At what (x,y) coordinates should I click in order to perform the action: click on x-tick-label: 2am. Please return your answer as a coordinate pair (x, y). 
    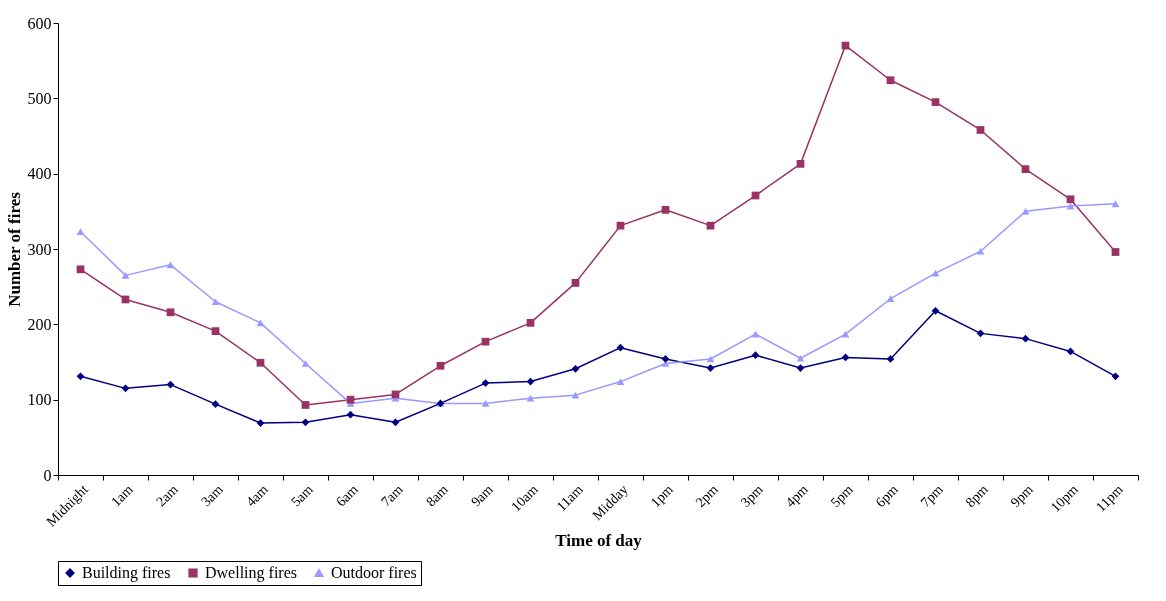
    Looking at the image, I should click on (167, 495).